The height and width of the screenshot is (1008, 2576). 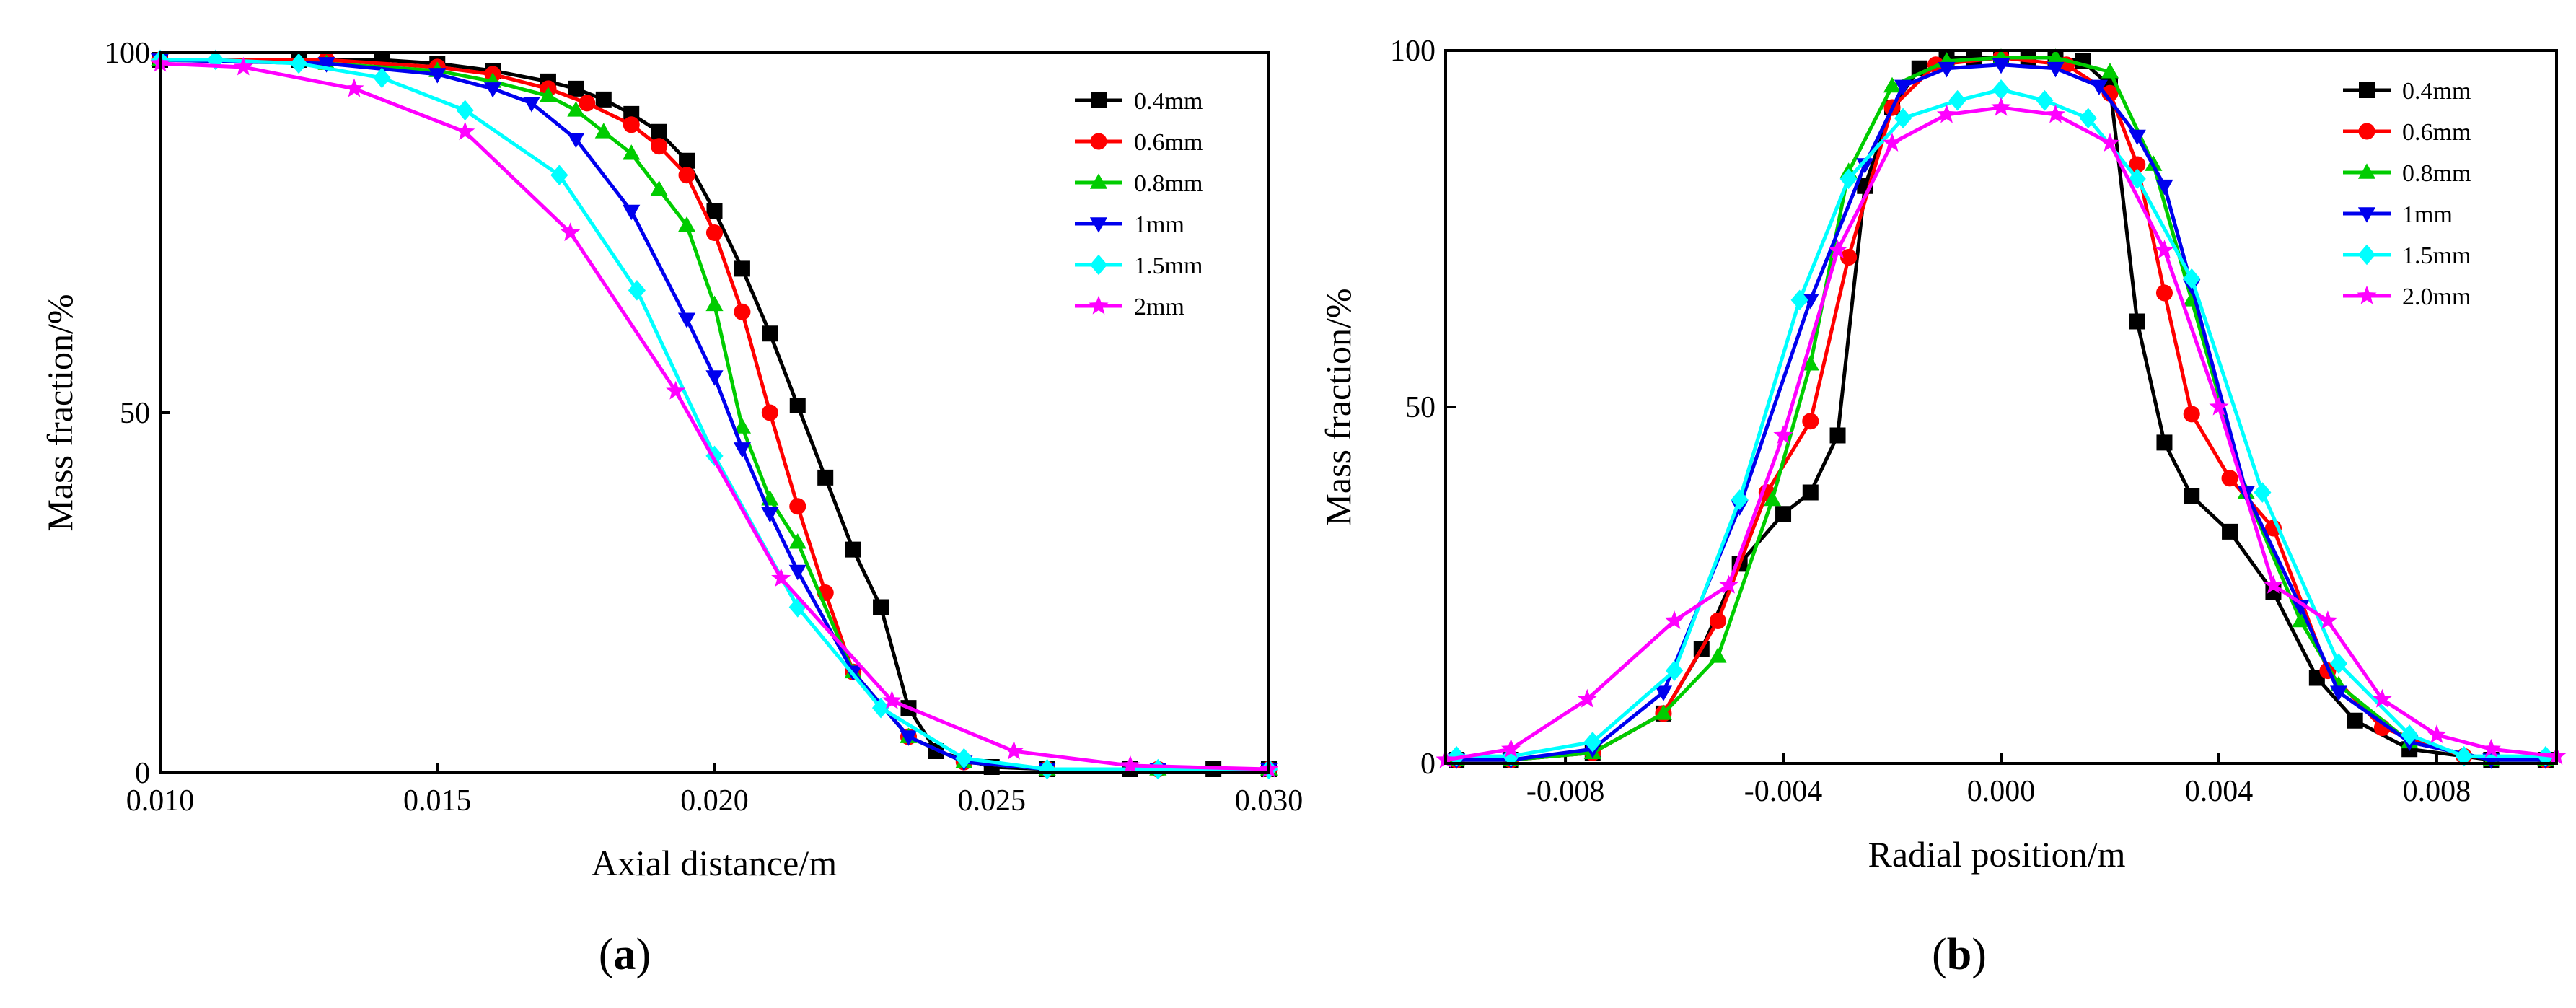 What do you see at coordinates (2367, 294) in the screenshot?
I see `legend-marker-2-0mm` at bounding box center [2367, 294].